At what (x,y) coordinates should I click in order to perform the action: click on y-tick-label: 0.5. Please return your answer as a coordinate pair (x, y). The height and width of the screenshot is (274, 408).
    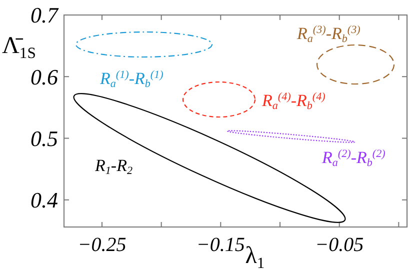
    Looking at the image, I should click on (44, 138).